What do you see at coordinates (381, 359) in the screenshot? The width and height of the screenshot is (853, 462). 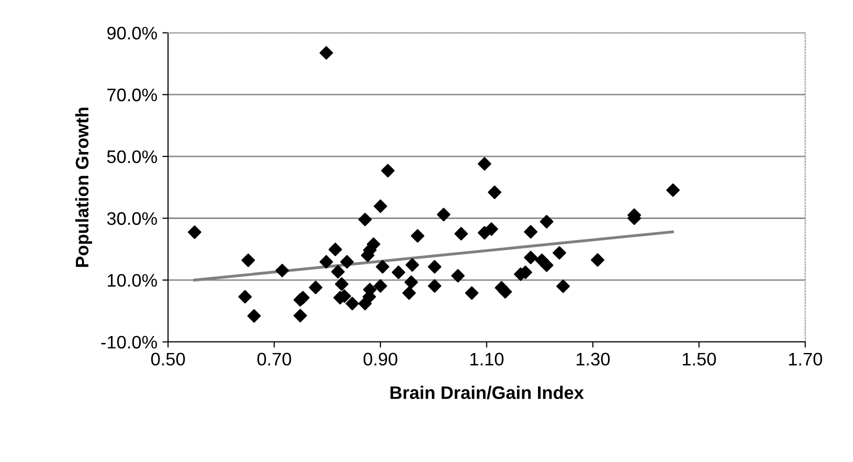 I see `x-tick-label: 0.90` at bounding box center [381, 359].